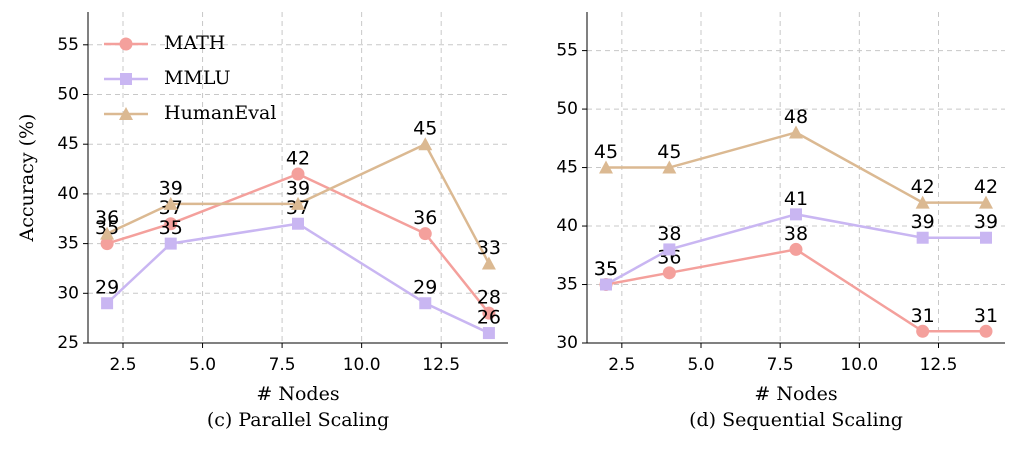 The image size is (1027, 450). What do you see at coordinates (796, 117) in the screenshot?
I see `data-label: 48` at bounding box center [796, 117].